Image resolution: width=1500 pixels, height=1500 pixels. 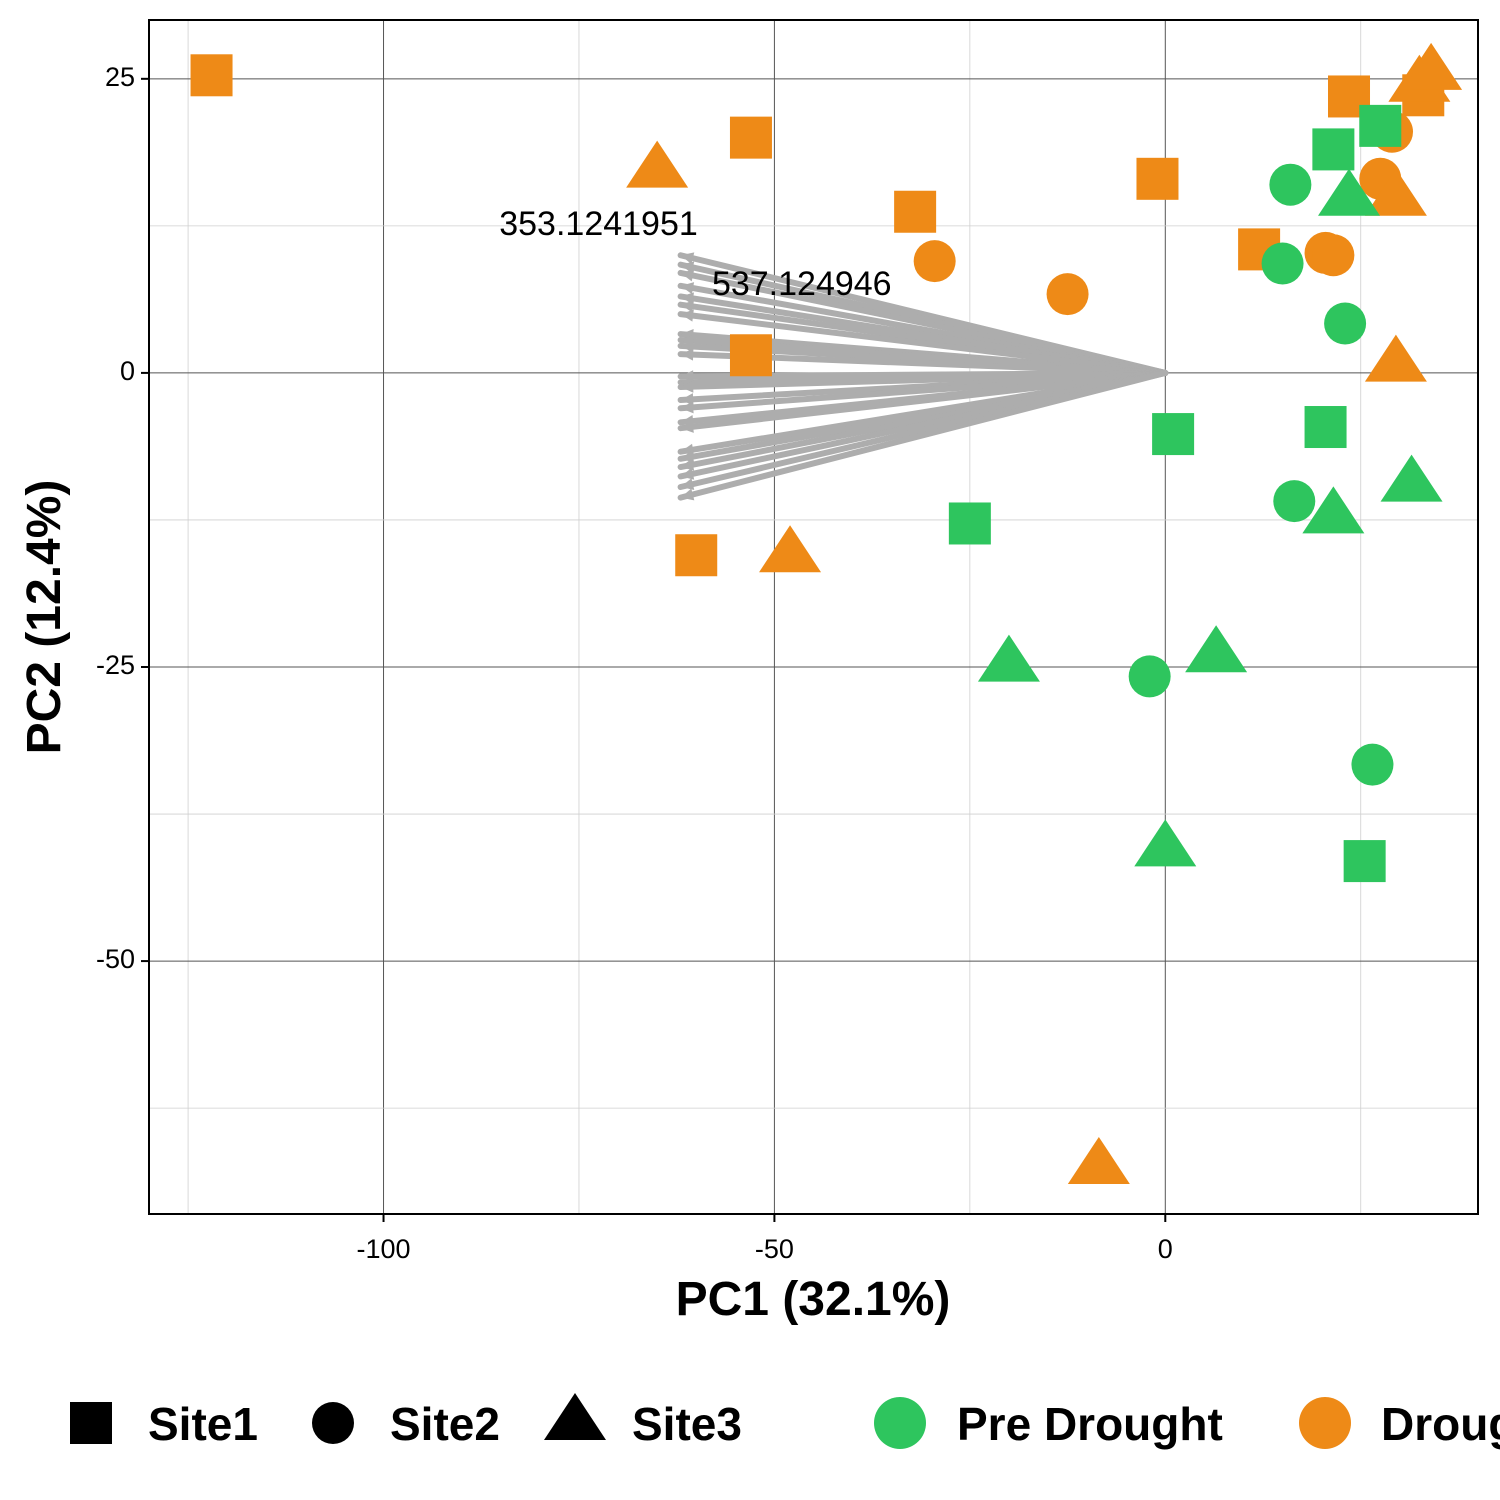 I want to click on loading-annotations: 353.1241951 537.124946, so click(x=695, y=254).